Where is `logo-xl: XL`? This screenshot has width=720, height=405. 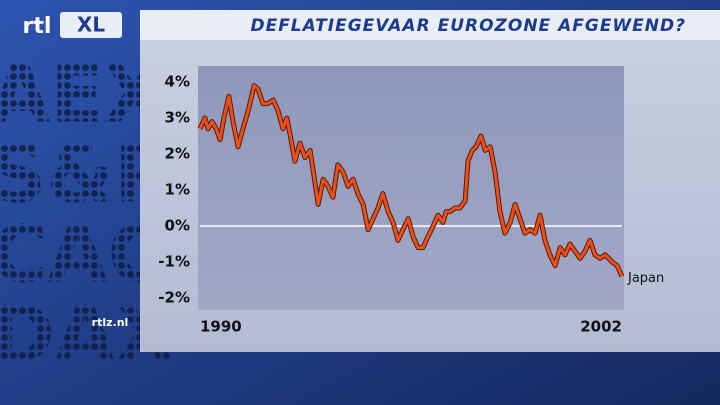 logo-xl: XL is located at coordinates (91, 25).